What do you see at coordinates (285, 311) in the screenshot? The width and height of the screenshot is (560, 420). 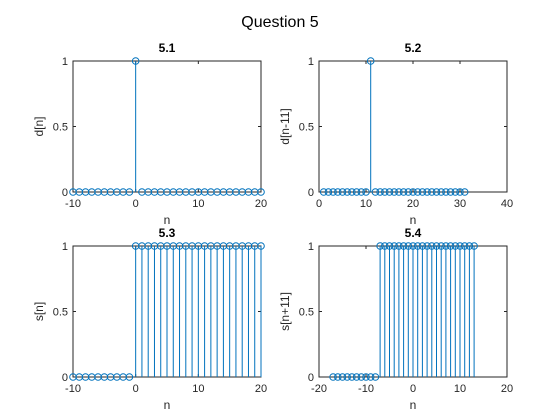 I see `y-axis-label: s[n+11]` at bounding box center [285, 311].